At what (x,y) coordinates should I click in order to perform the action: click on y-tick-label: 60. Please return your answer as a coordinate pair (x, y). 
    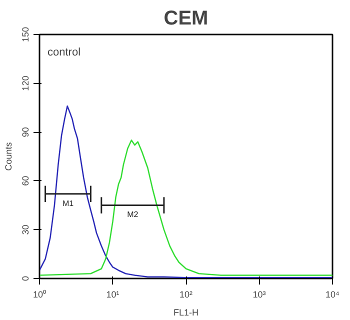
    Looking at the image, I should click on (25, 181).